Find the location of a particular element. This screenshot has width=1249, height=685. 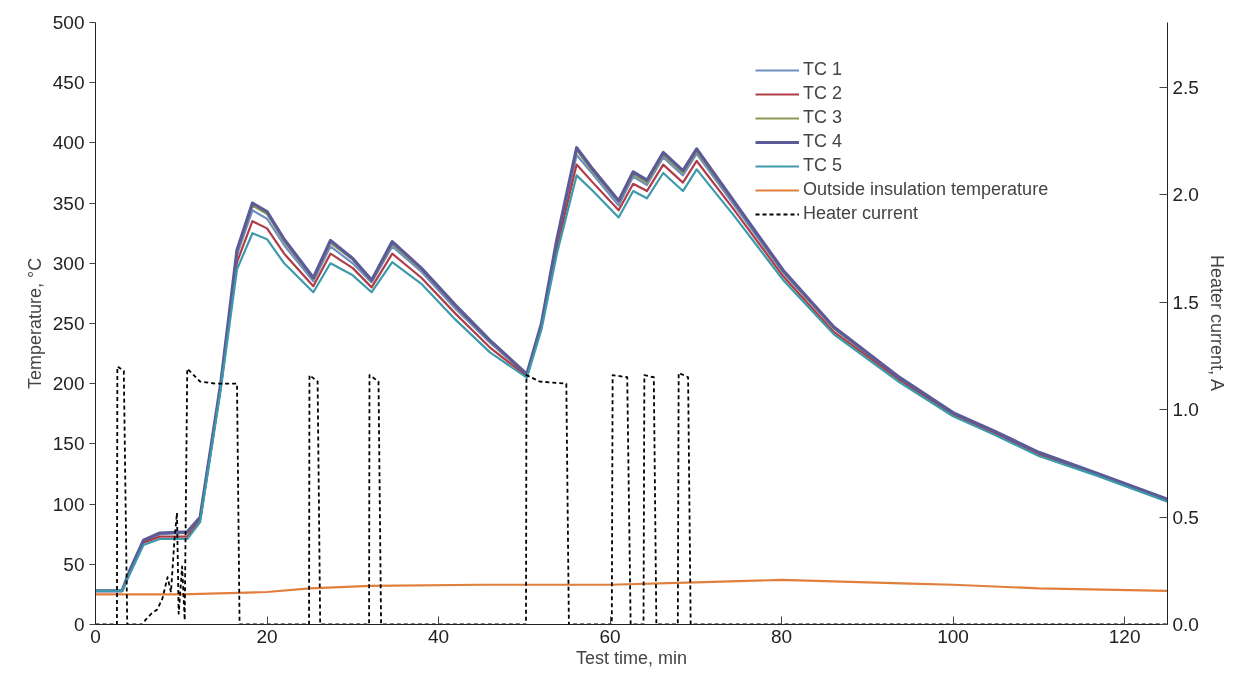

legend-label: TC 4 is located at coordinates (823, 141).